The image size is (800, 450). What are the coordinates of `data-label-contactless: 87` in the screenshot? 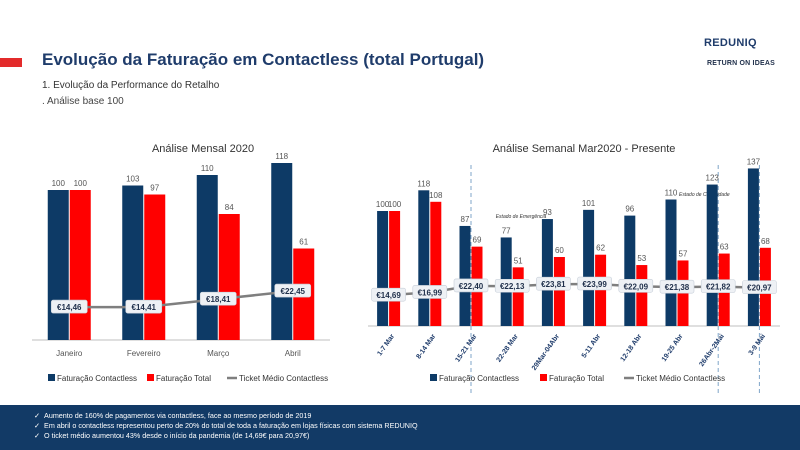 It's located at (465, 219).